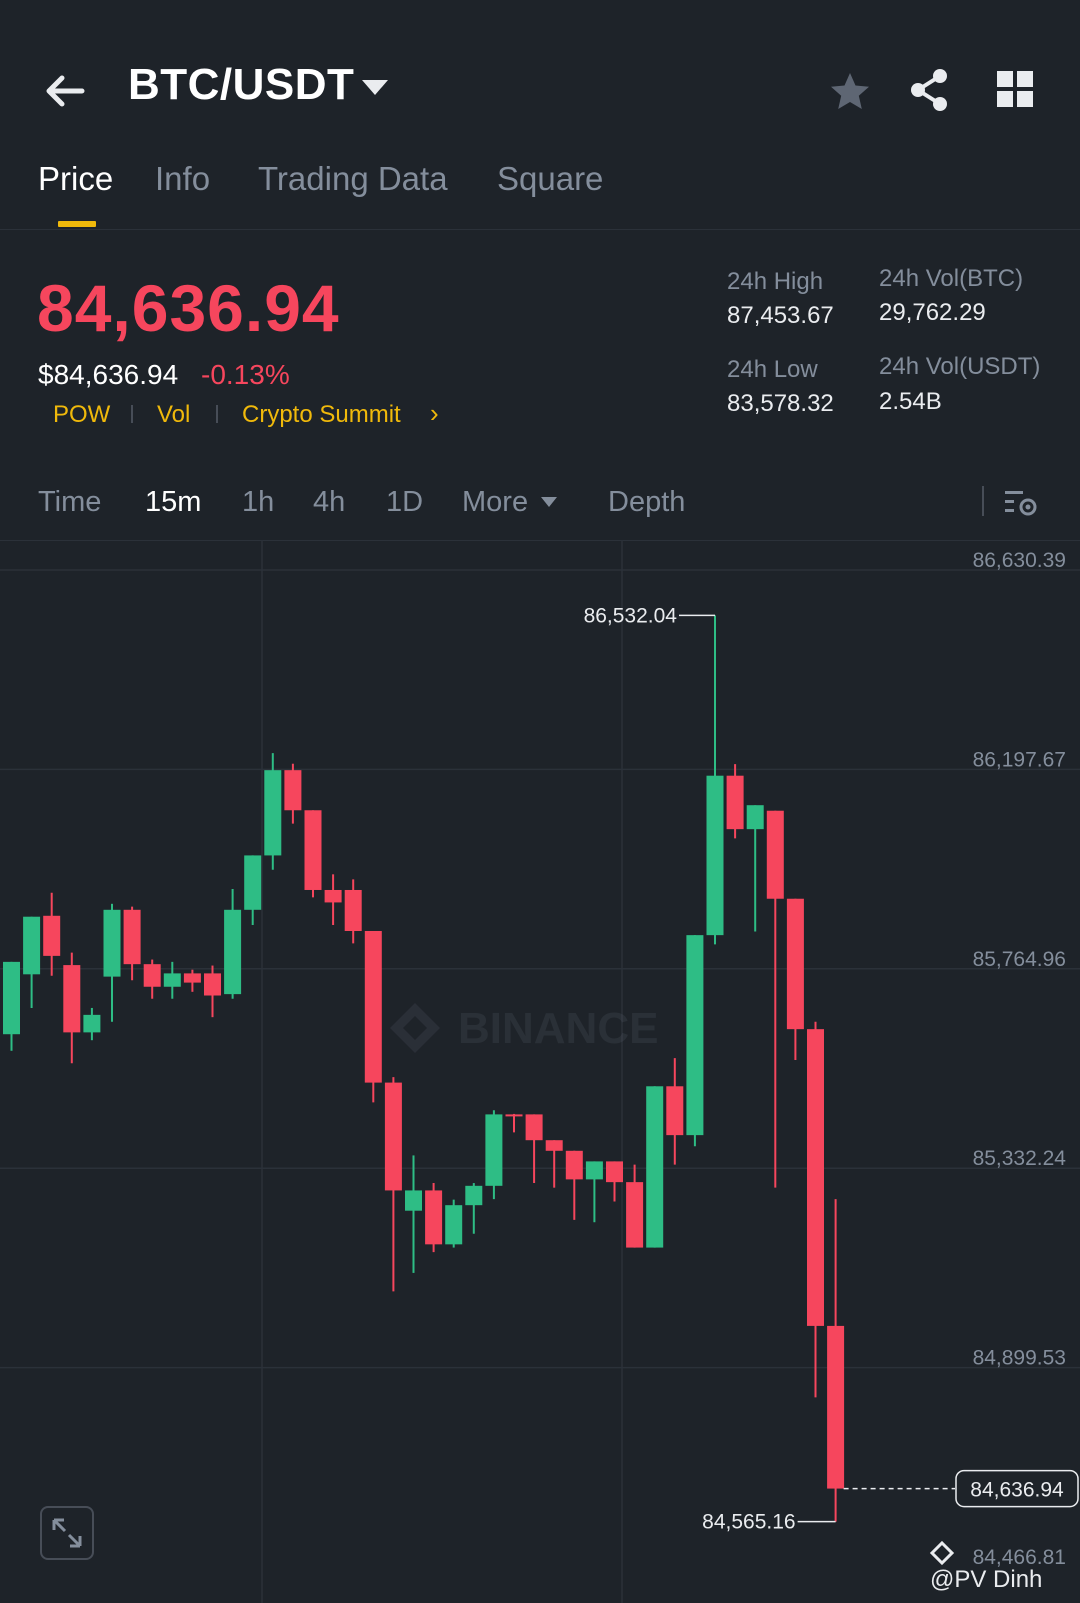  I want to click on interval-1h: 1h, so click(258, 502).